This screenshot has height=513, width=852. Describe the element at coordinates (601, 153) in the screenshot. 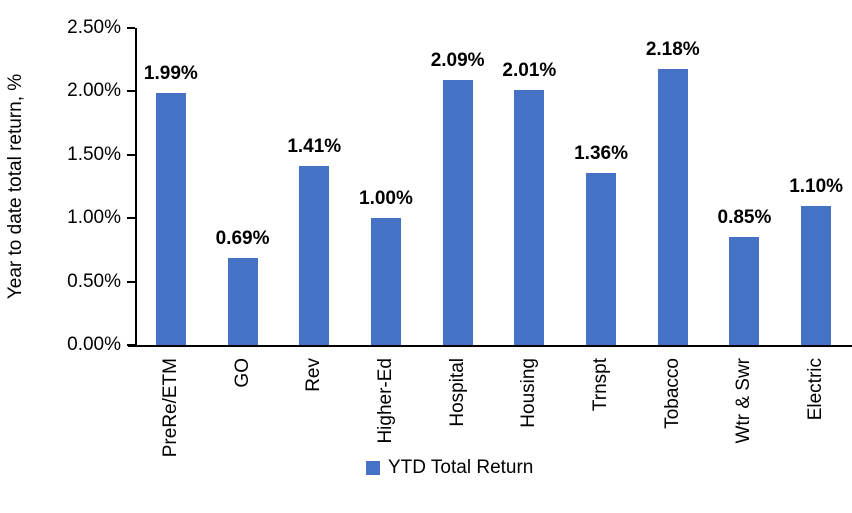

I see `bar-value-label: 1.36%` at that location.